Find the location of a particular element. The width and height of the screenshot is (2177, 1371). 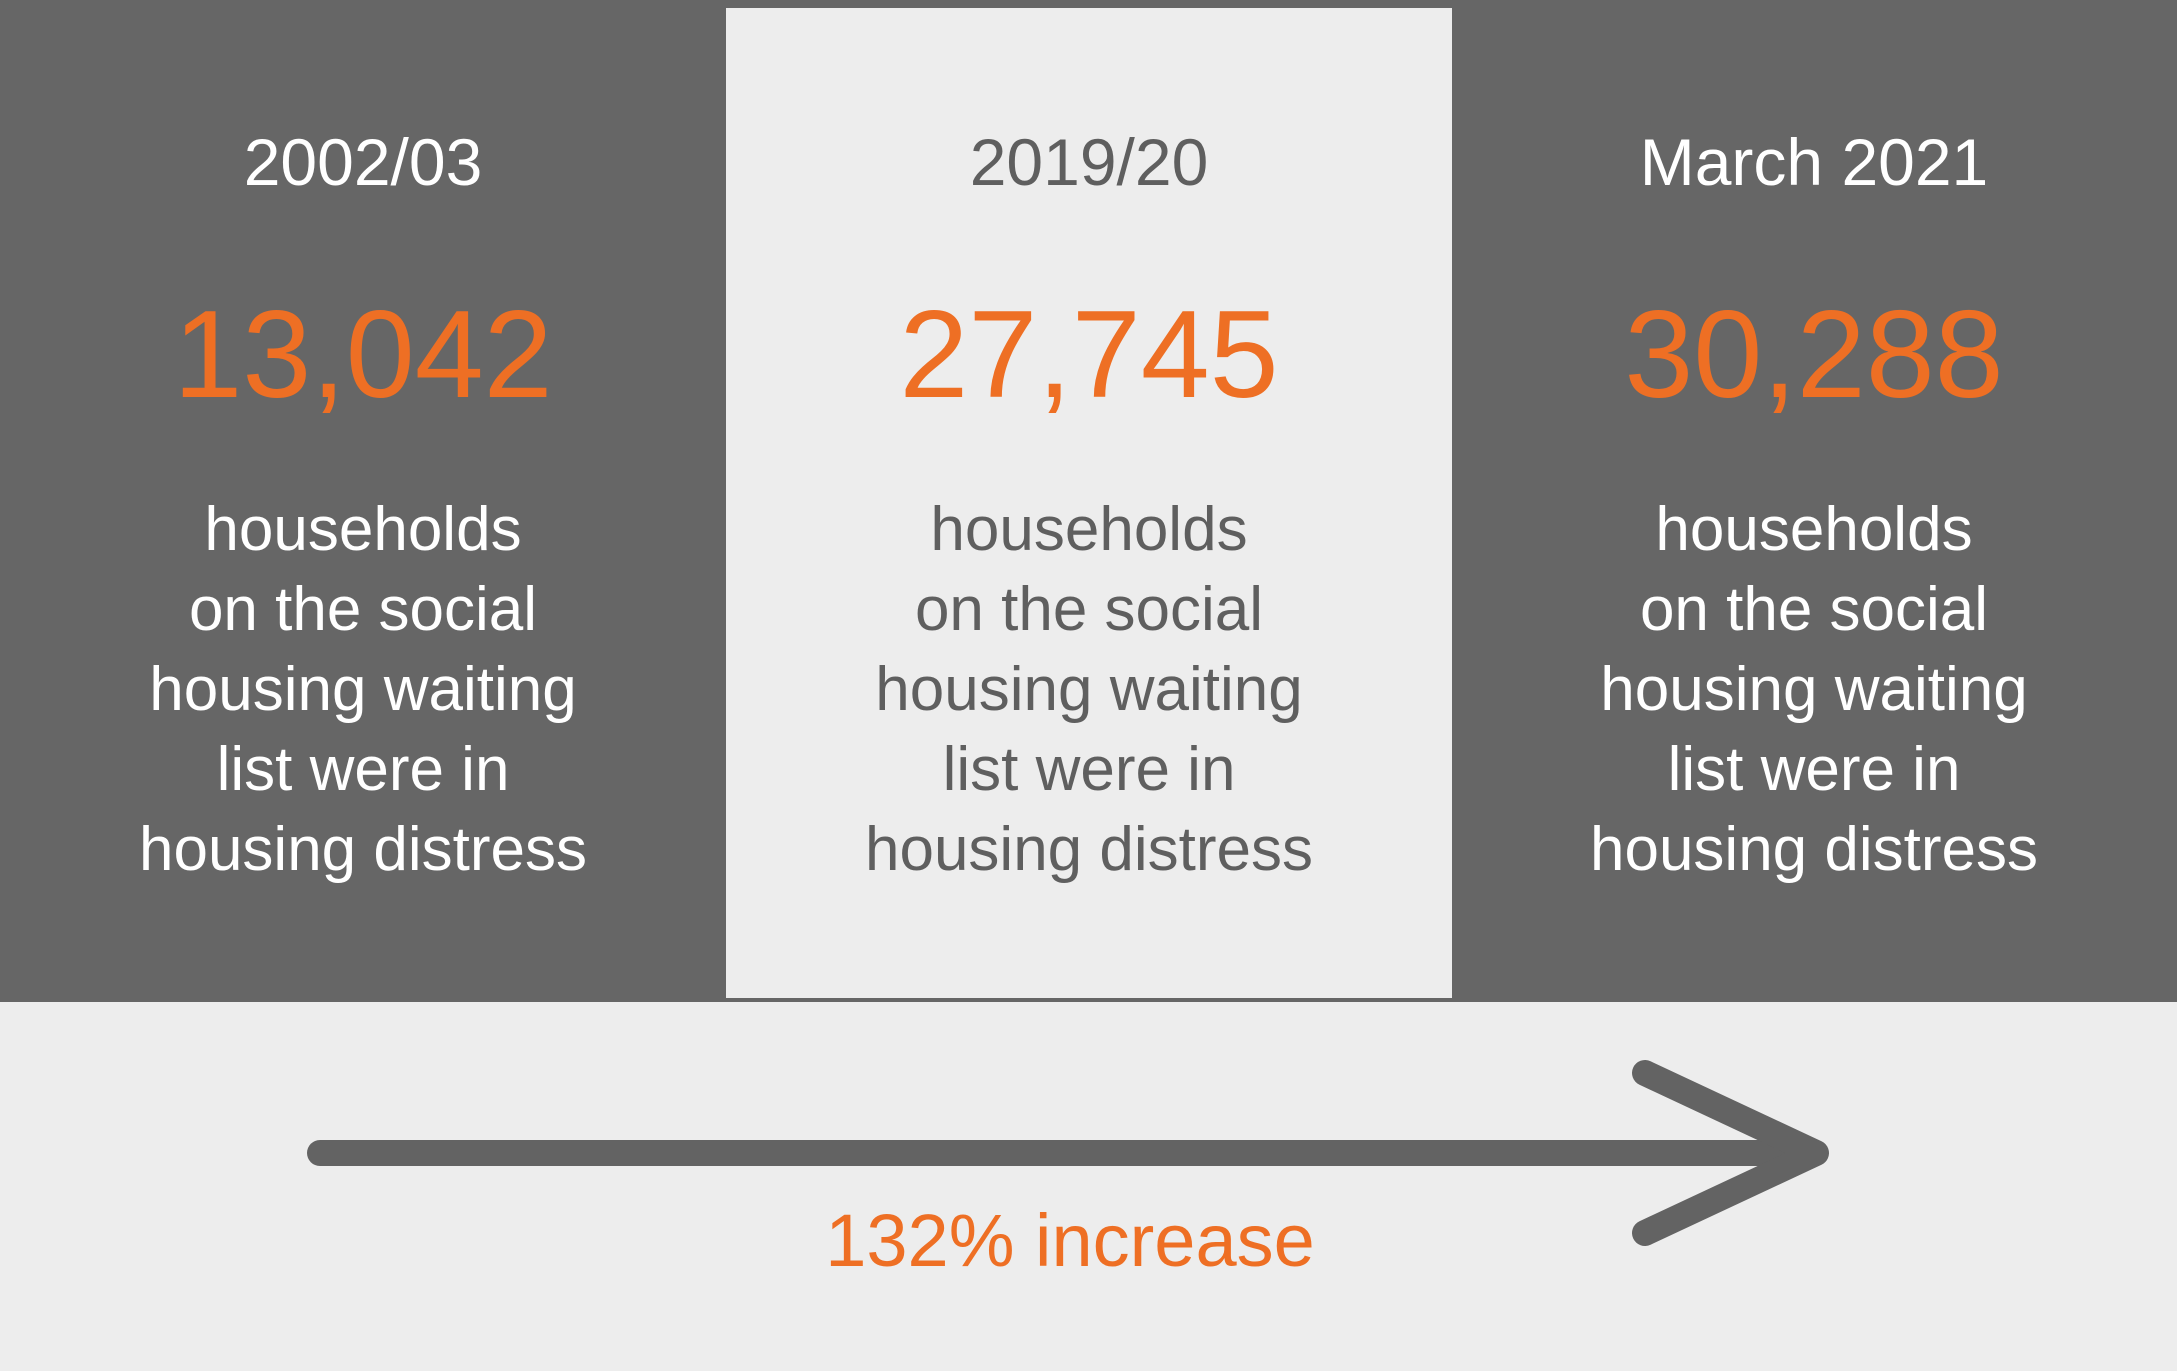

panel-count: 30,288 is located at coordinates (1814, 355).